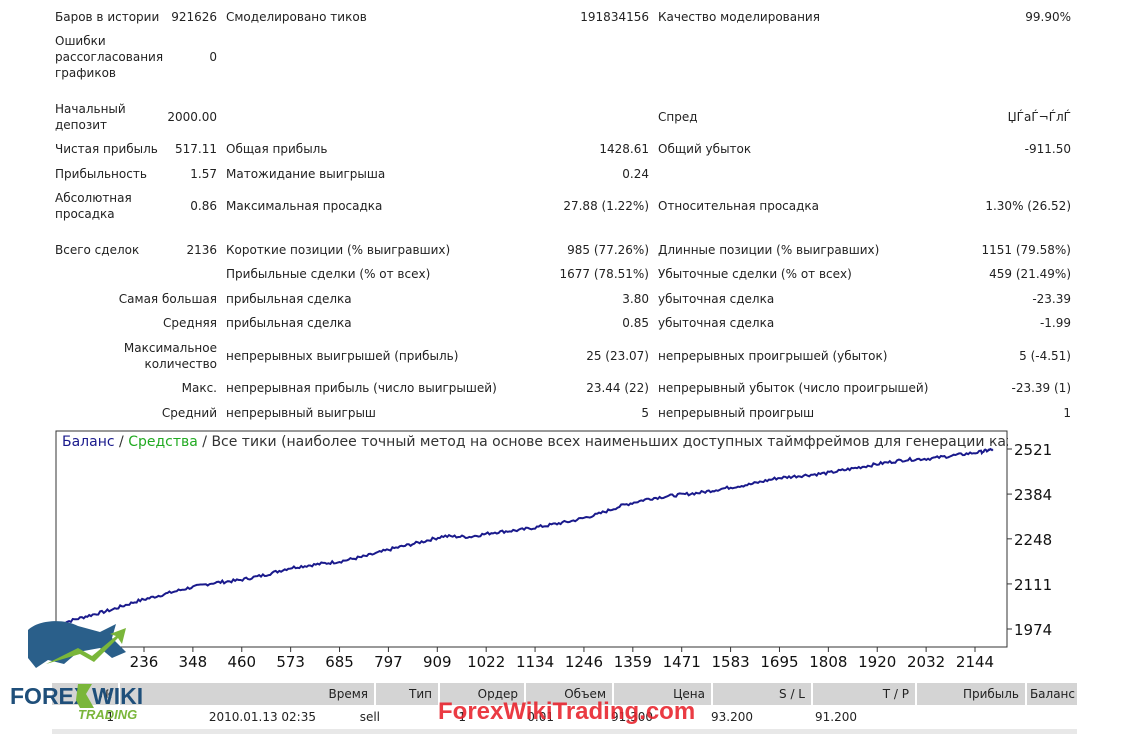 This screenshot has height=734, width=1129. What do you see at coordinates (1033, 585) in the screenshot?
I see `y-tick-label: 2111` at bounding box center [1033, 585].